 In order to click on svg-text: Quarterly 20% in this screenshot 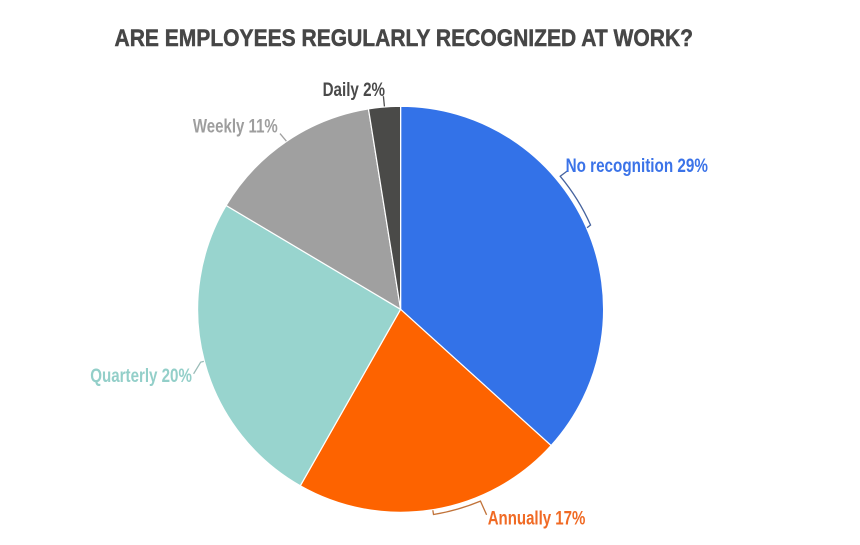, I will do `click(141, 376)`.